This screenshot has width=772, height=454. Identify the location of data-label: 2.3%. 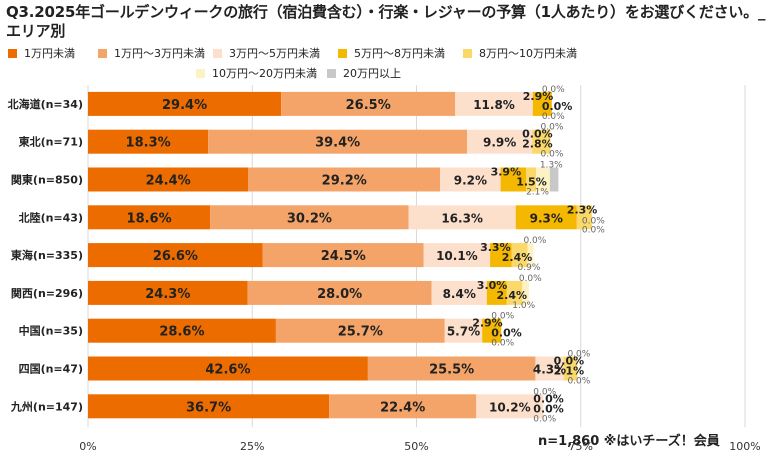
(582, 209).